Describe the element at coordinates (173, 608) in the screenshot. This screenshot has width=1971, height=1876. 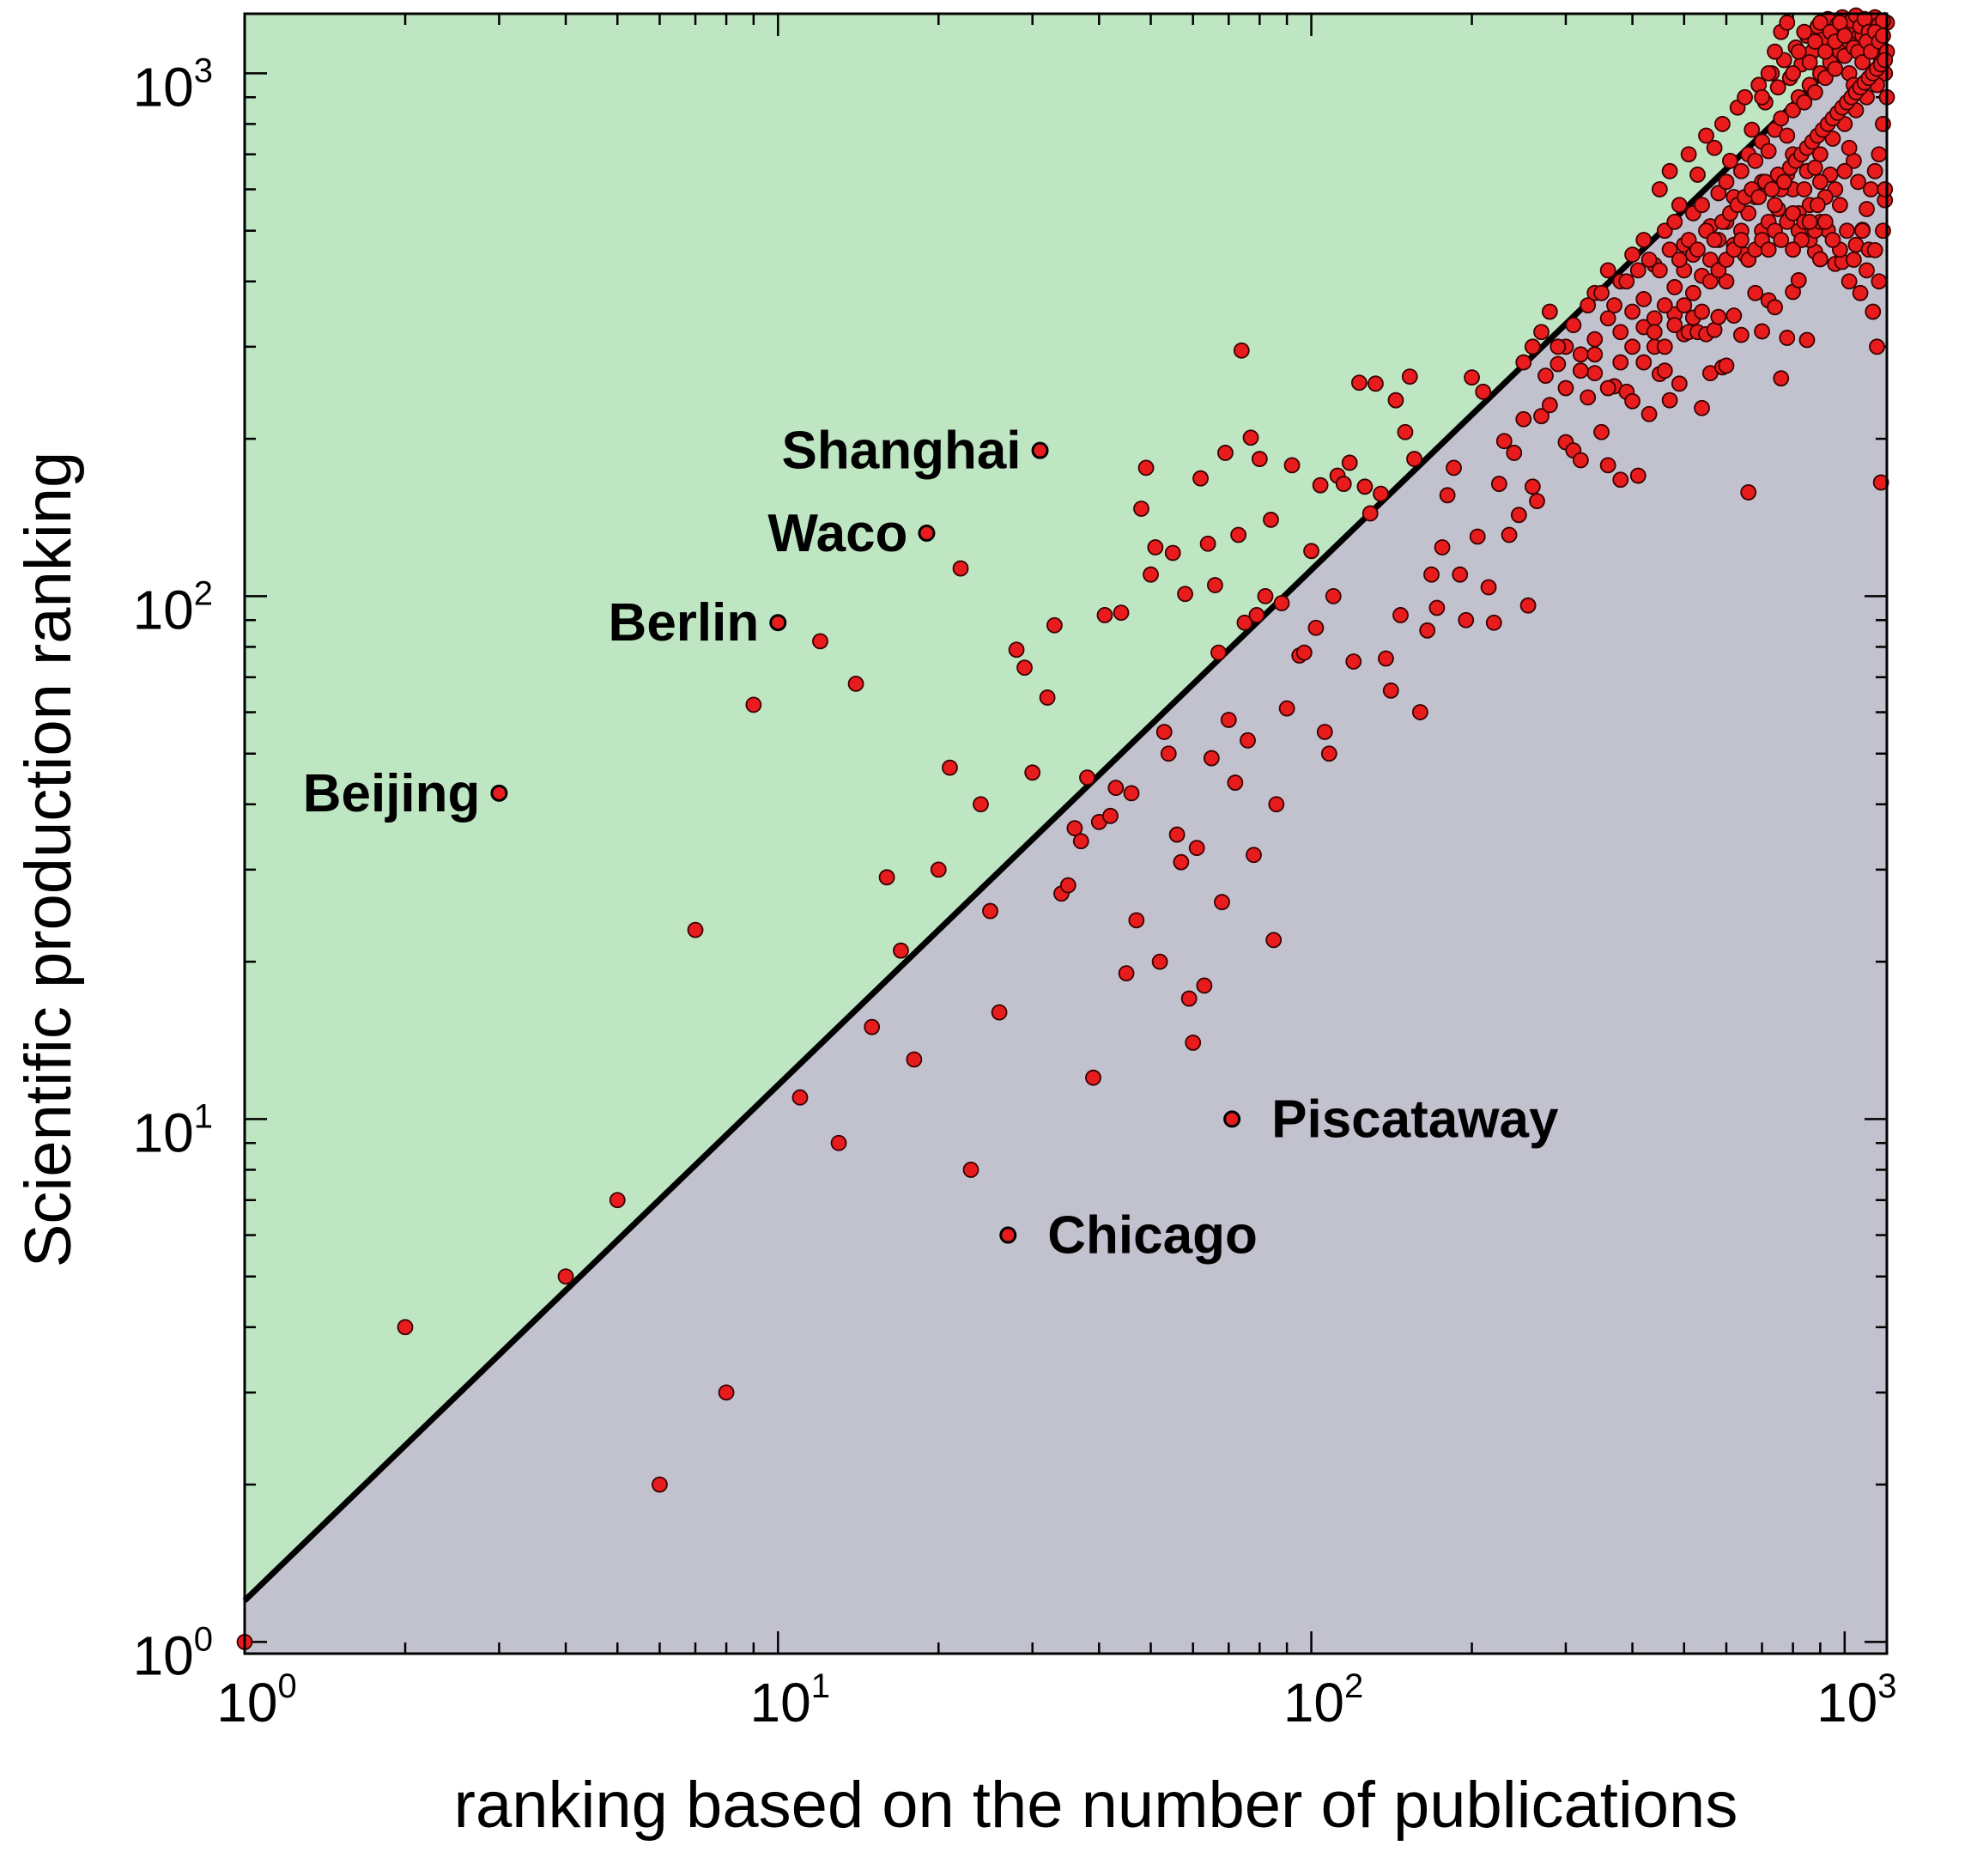
I see `y-tick-label: 10²` at that location.